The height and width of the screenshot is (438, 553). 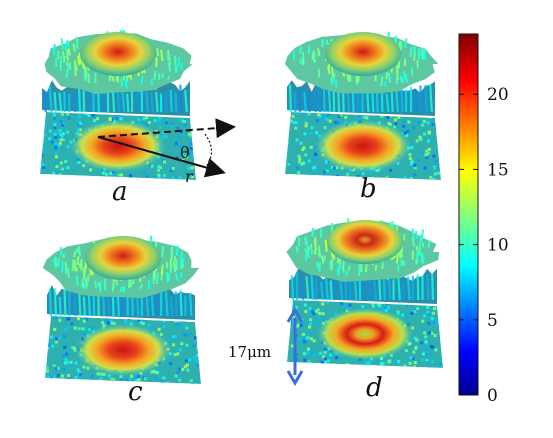 What do you see at coordinates (161, 157) in the screenshot?
I see `radius-arrow` at bounding box center [161, 157].